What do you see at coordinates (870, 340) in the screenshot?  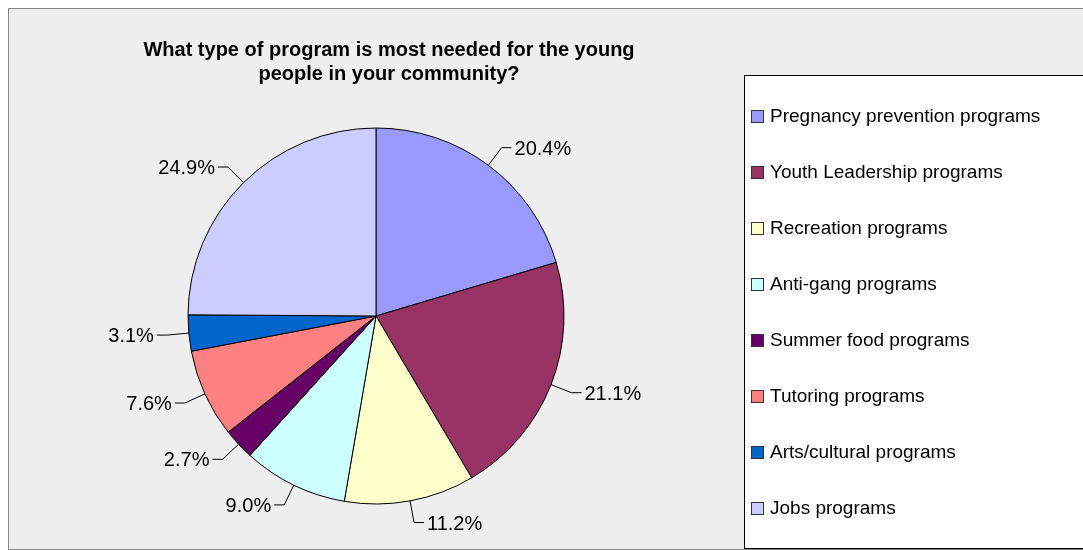 I see `legend-label: Summer food programs` at bounding box center [870, 340].